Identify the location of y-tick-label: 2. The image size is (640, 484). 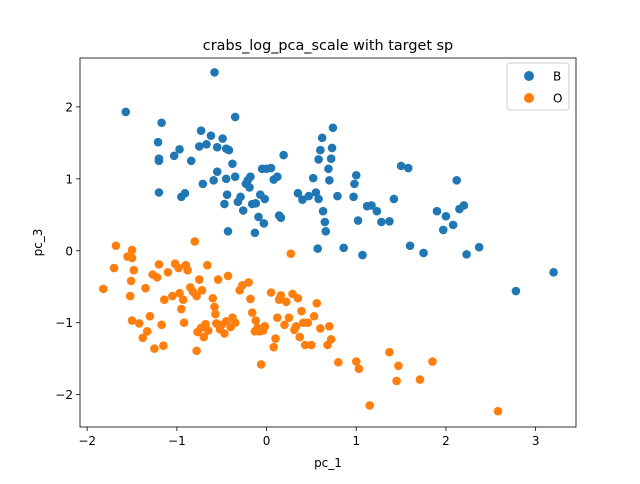
(69, 107).